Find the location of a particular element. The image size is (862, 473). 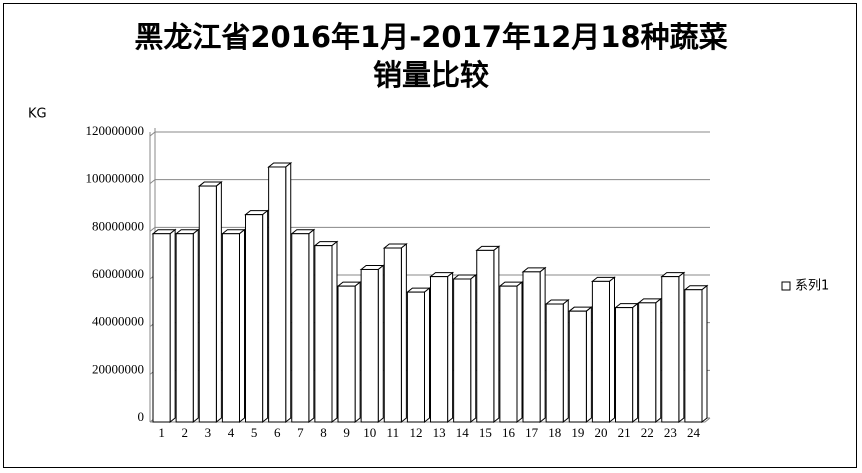

y-tick-label: 40000000 is located at coordinates (118, 321).